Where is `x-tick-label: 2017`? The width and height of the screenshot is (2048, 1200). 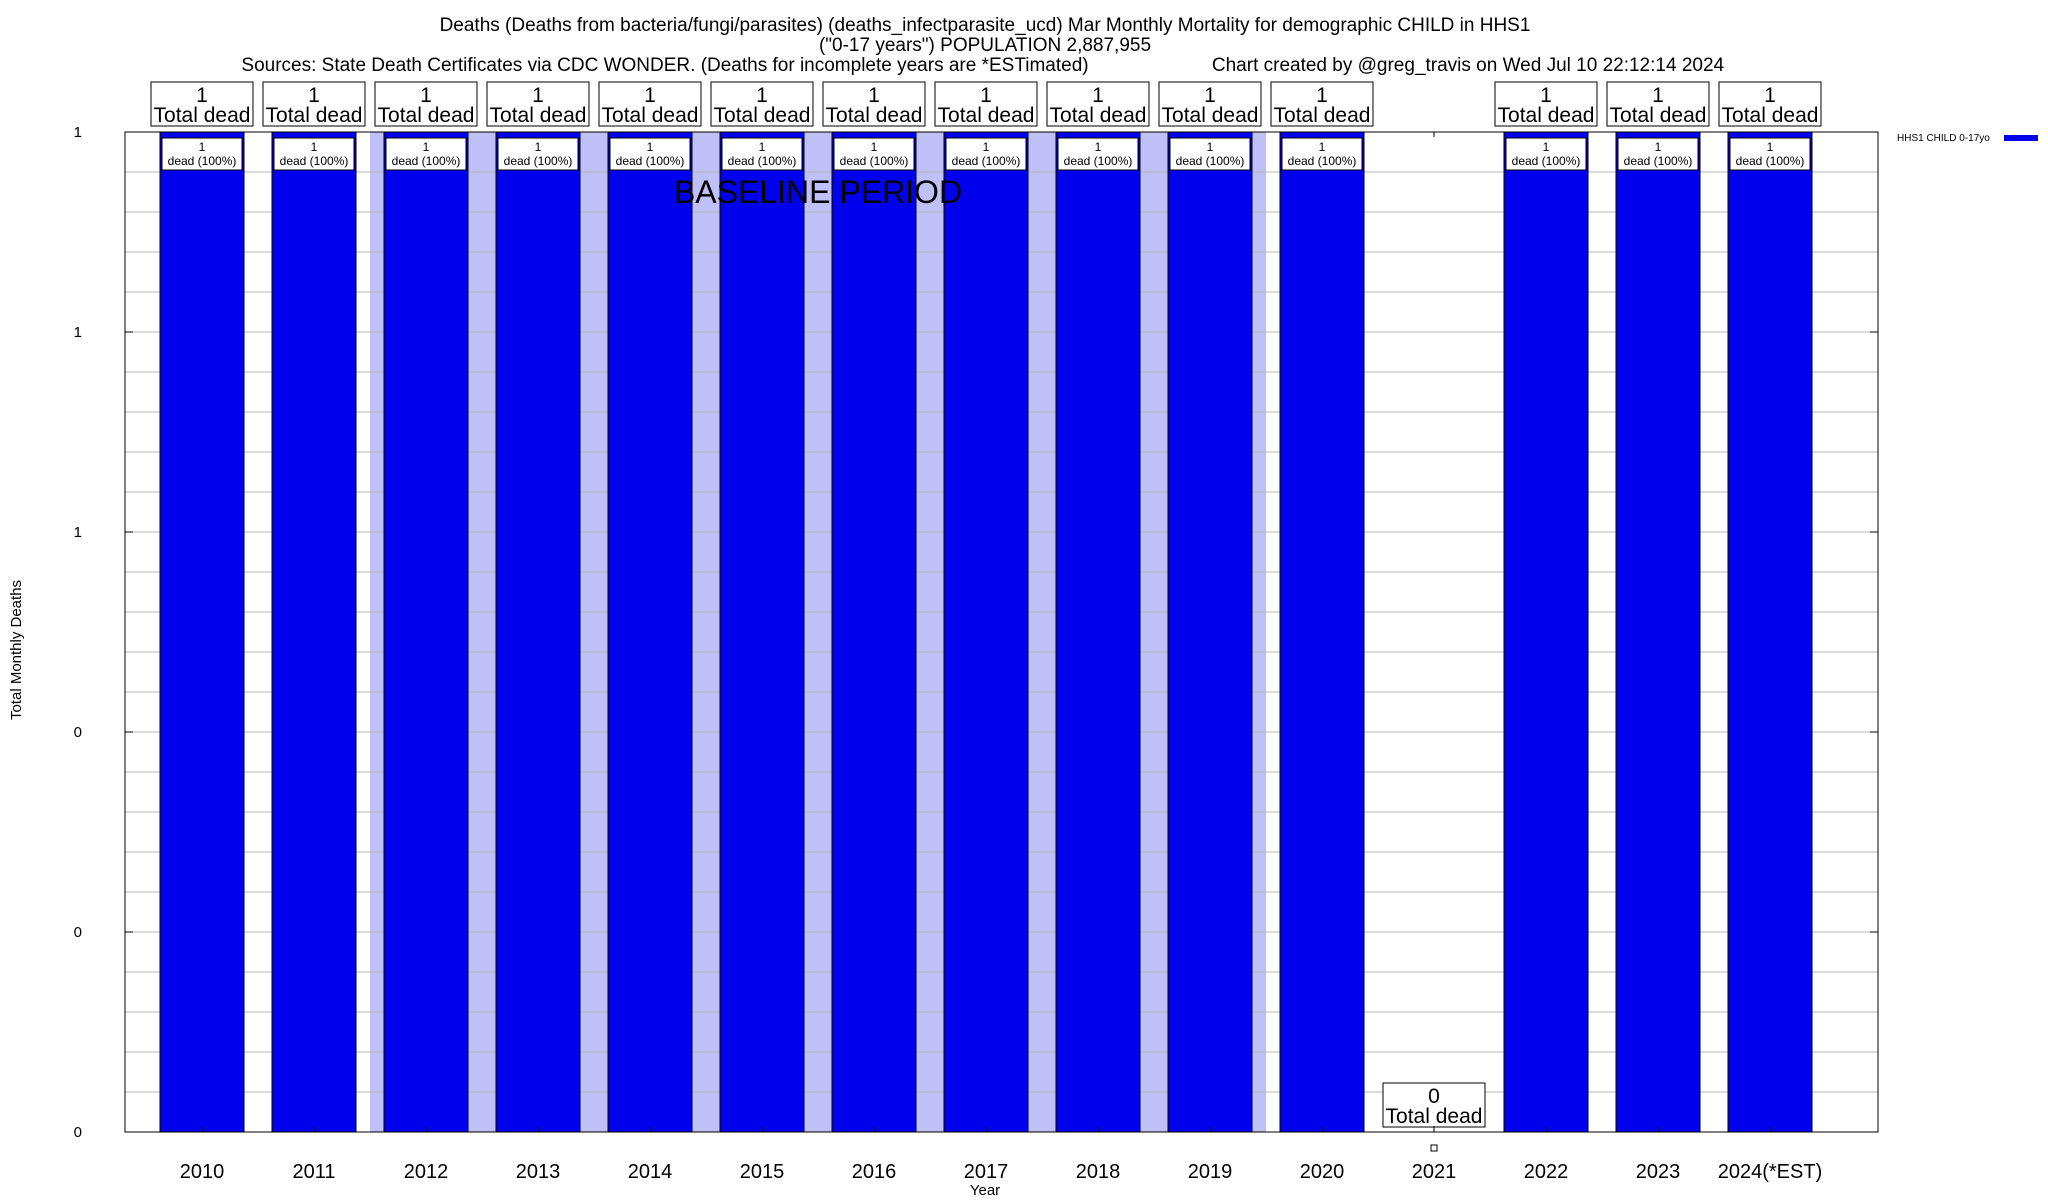
x-tick-label: 2017 is located at coordinates (986, 1172).